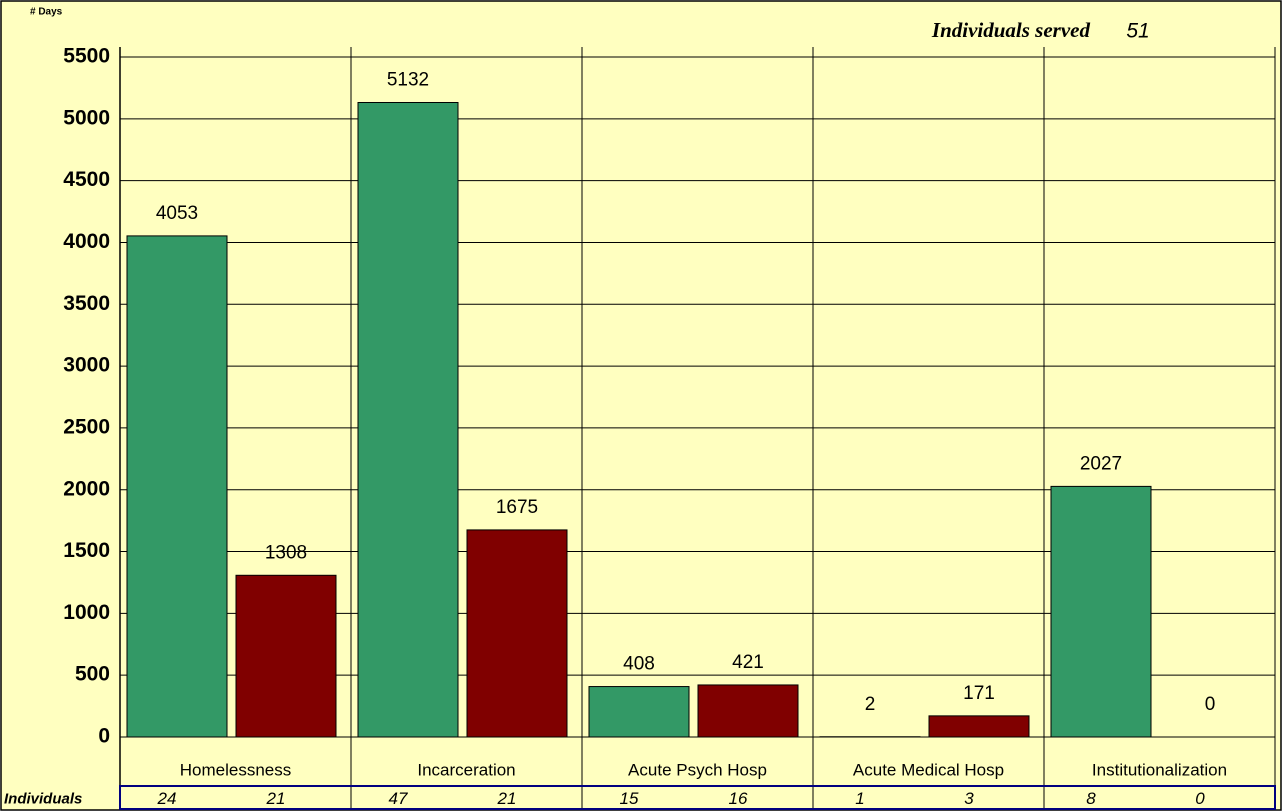 The height and width of the screenshot is (811, 1284). What do you see at coordinates (86, 488) in the screenshot?
I see `y-tick-label: 2000` at bounding box center [86, 488].